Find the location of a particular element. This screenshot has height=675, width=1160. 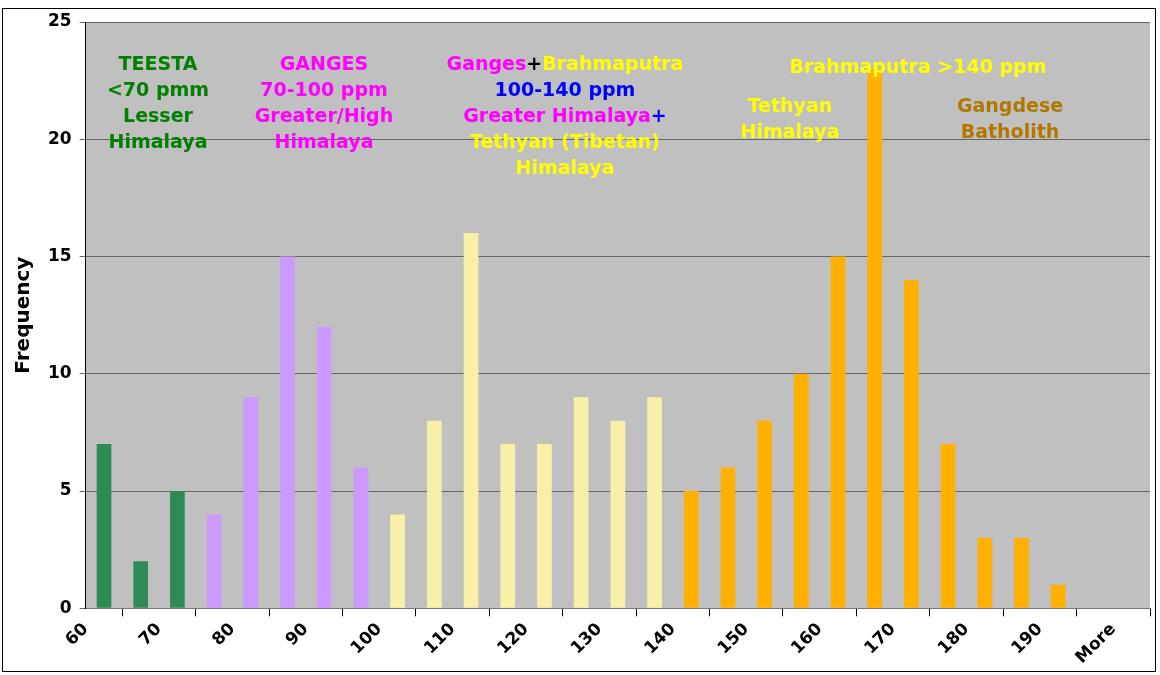

y-tick-label: 5 is located at coordinates (65, 489).